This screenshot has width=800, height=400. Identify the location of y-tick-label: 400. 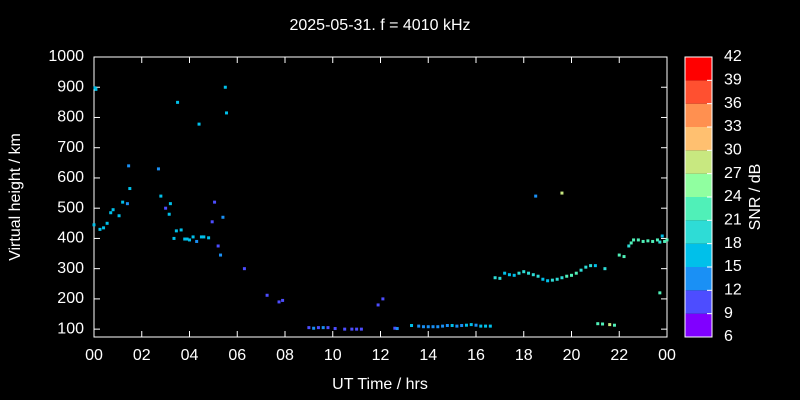
(70, 238).